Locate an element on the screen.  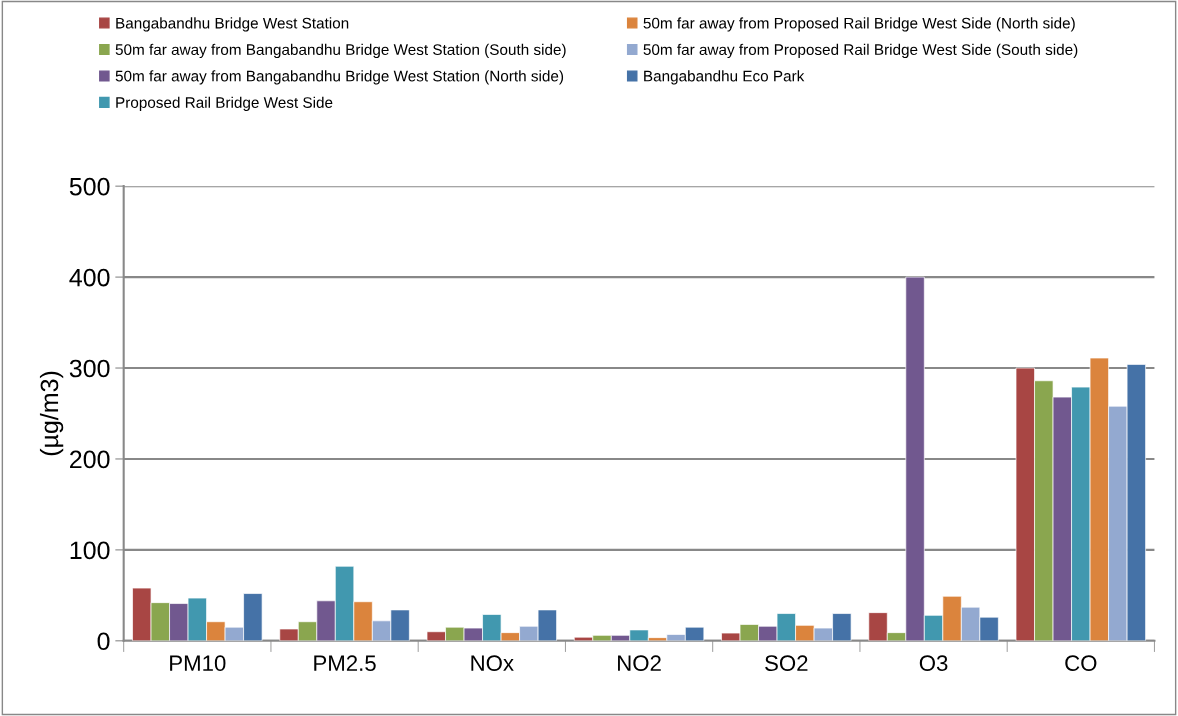
legend-label: 50m far away from Bangabandhu Bridge West Station (North side) is located at coordinates (339, 77).